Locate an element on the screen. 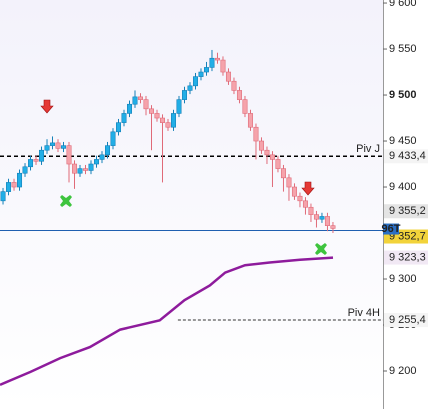 The image size is (428, 409). pivot-name: Piv 4H is located at coordinates (364, 313).